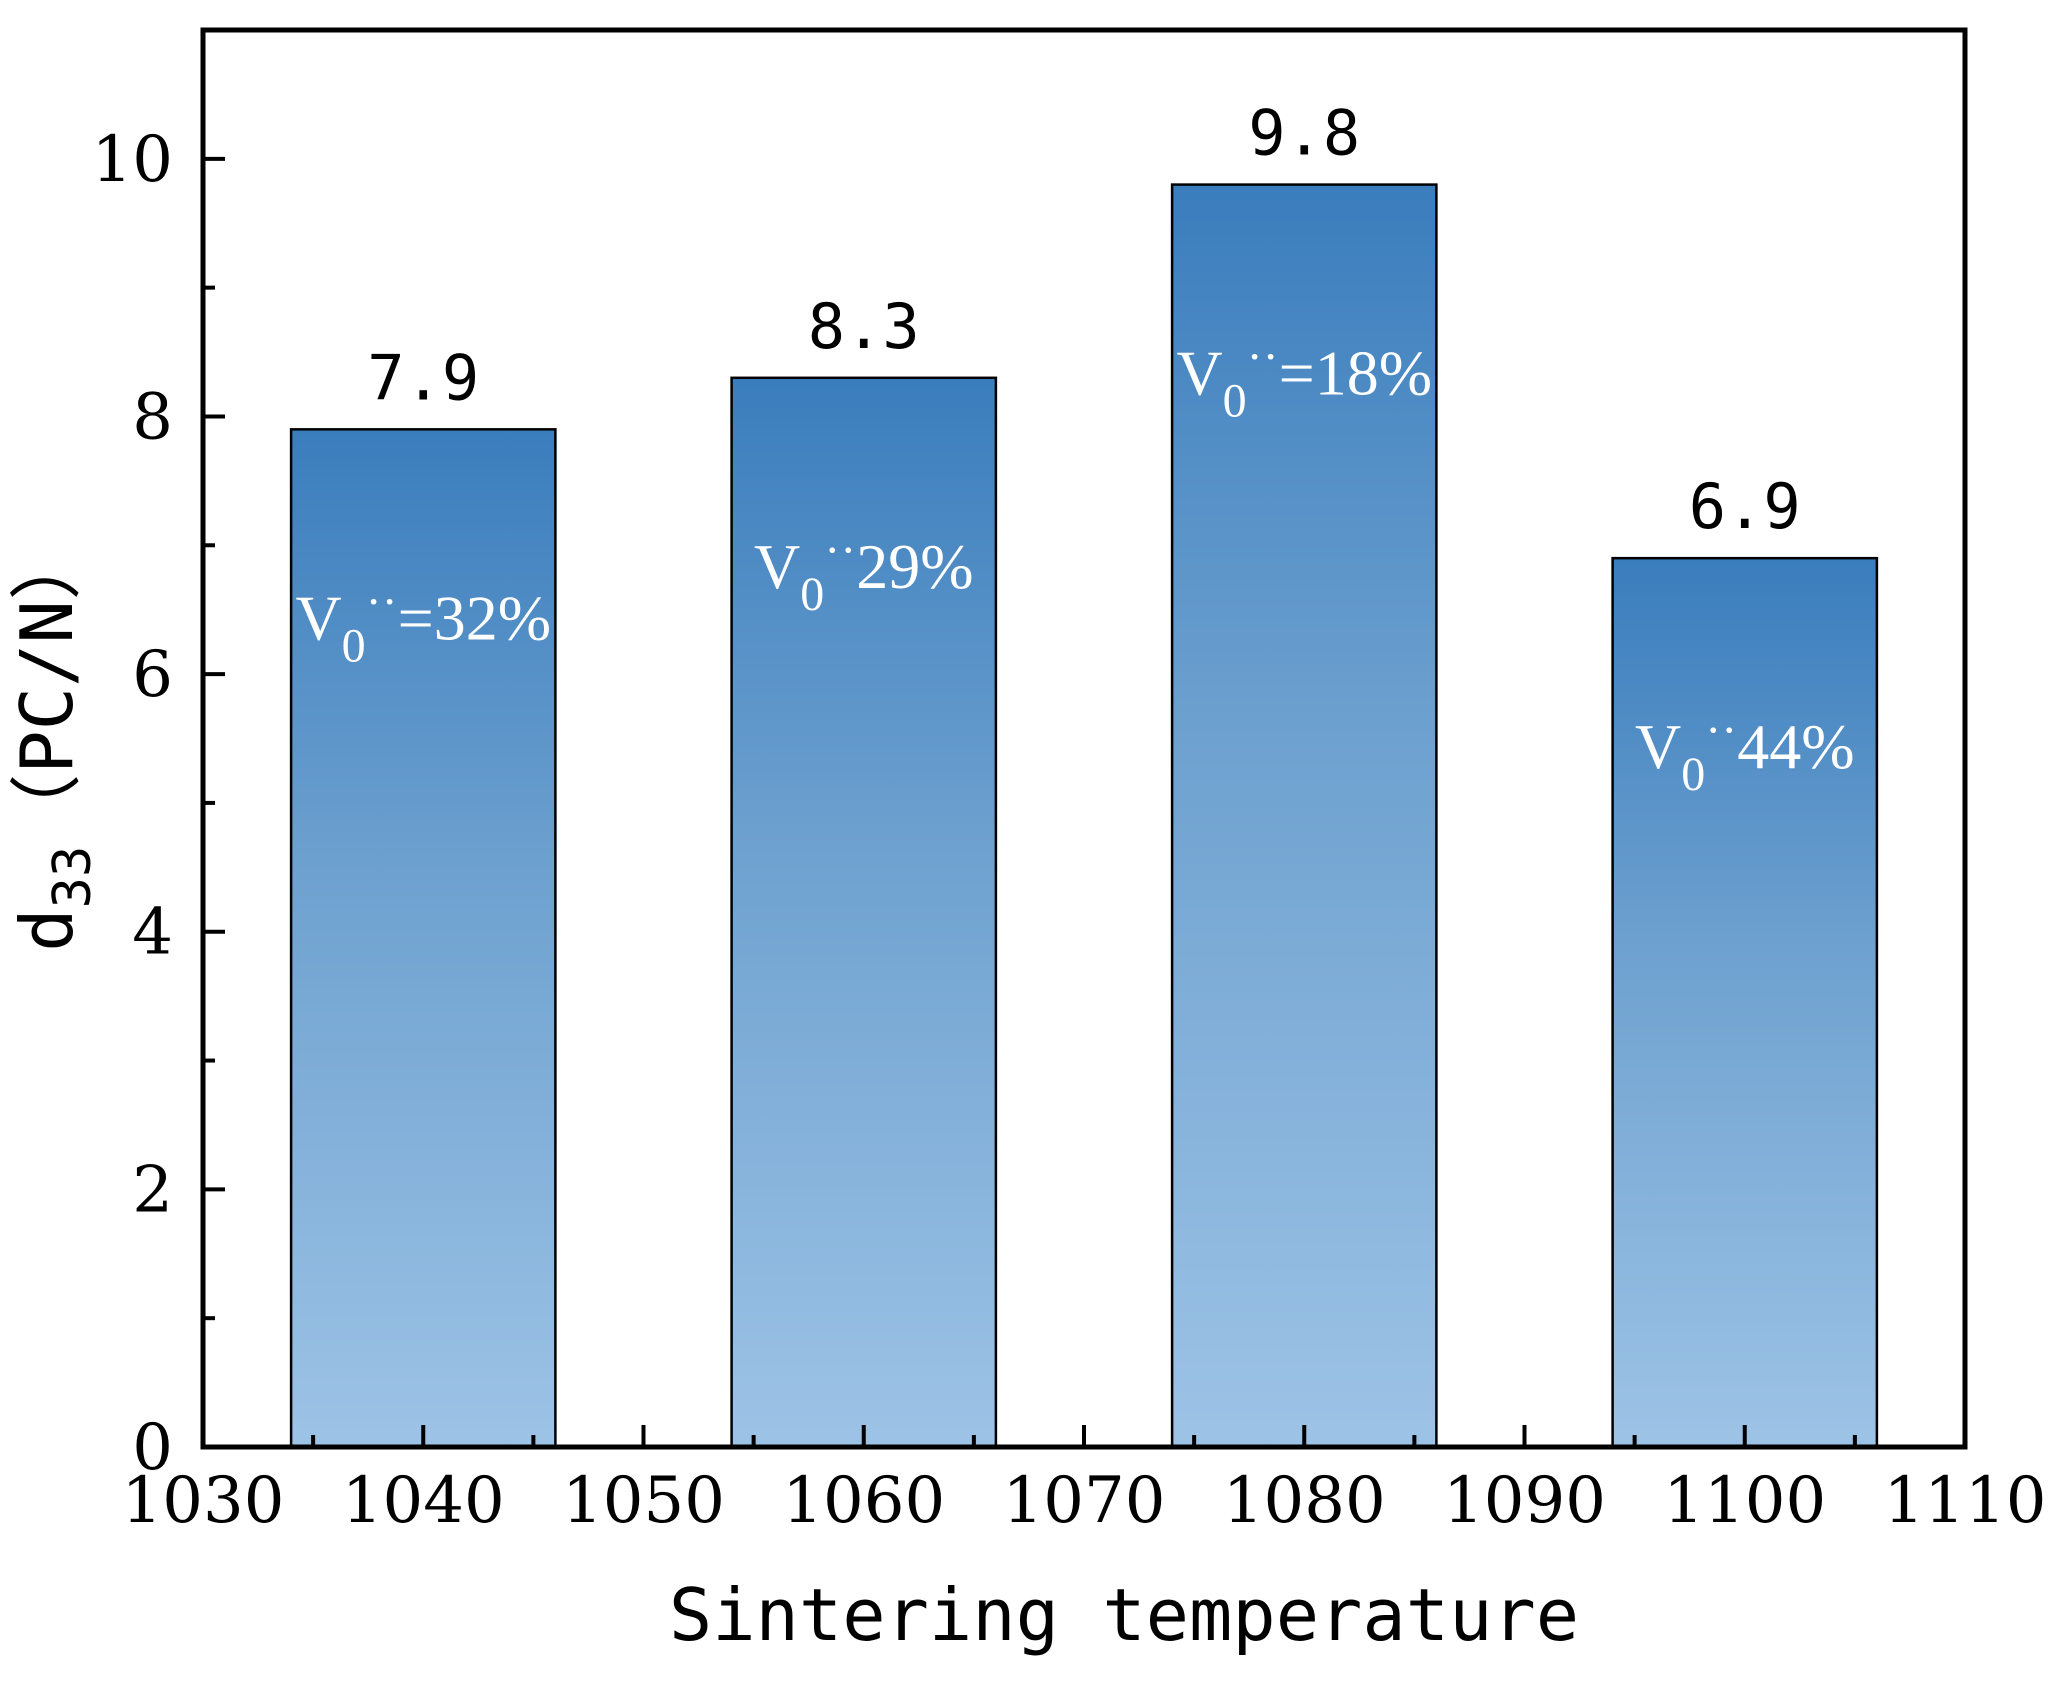 Image resolution: width=2057 pixels, height=1683 pixels. I want to click on x-tick-label-1070: 1070, so click(1084, 1501).